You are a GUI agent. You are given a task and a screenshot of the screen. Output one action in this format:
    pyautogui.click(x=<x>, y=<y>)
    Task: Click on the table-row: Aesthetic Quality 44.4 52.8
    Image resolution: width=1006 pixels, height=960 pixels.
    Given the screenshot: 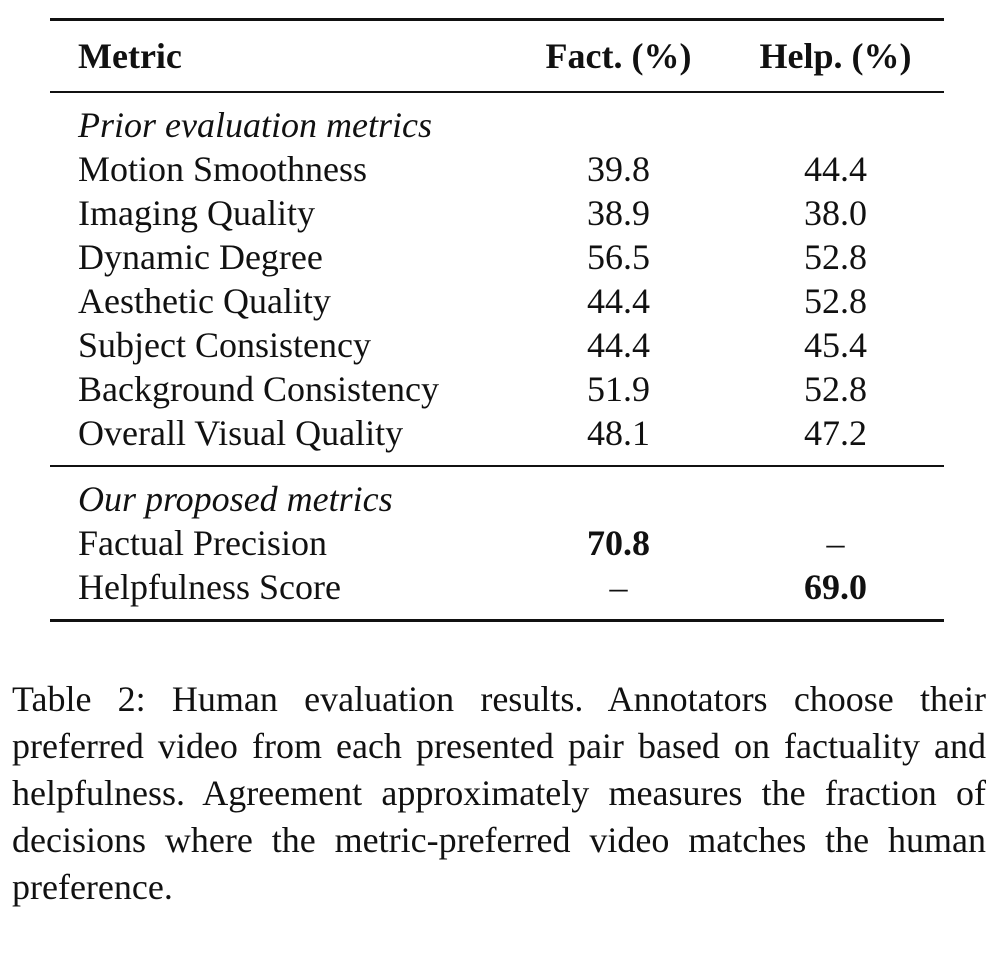 What is the action you would take?
    pyautogui.click(x=497, y=301)
    